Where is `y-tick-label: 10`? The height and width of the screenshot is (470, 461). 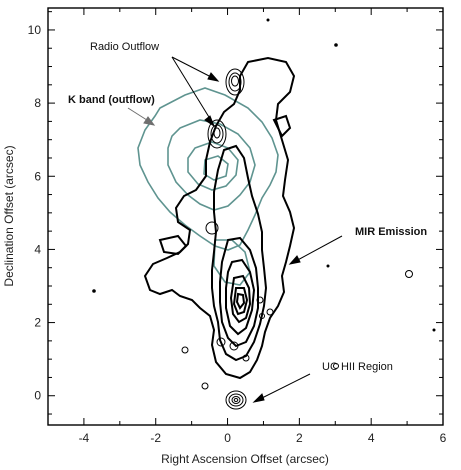 y-tick-label: 10 is located at coordinates (35, 30).